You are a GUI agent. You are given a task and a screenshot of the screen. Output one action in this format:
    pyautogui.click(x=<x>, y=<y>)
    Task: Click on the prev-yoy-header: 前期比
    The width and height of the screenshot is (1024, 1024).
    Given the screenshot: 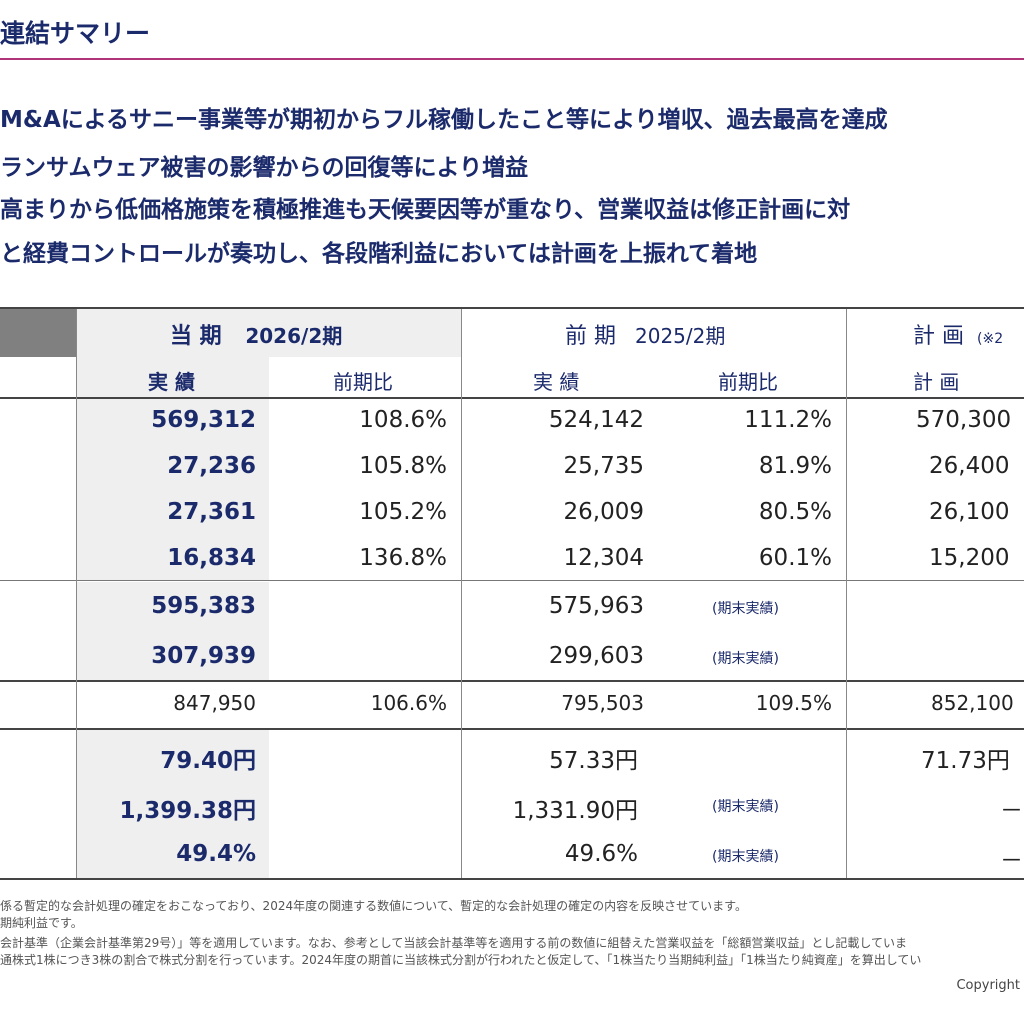 What is the action you would take?
    pyautogui.click(x=748, y=382)
    